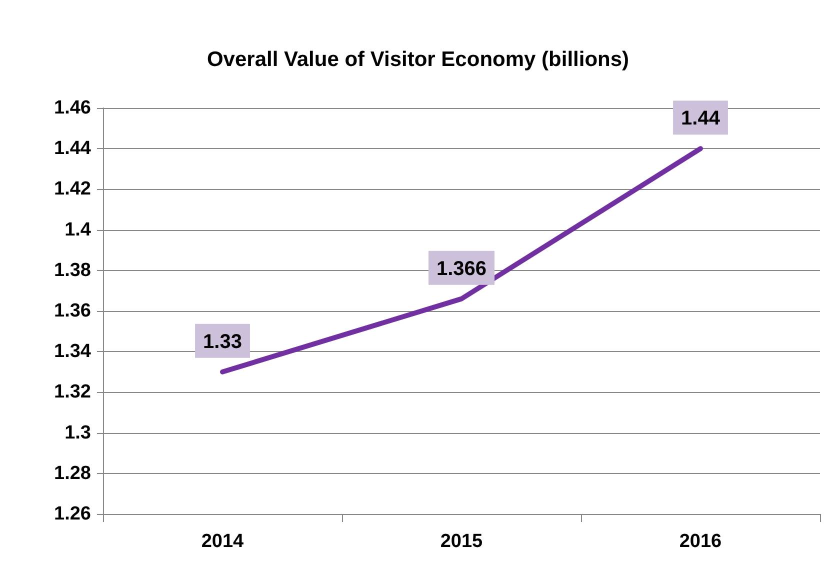  Describe the element at coordinates (418, 59) in the screenshot. I see `chart-title: Overall Value of Visitor Economy (billions)` at that location.